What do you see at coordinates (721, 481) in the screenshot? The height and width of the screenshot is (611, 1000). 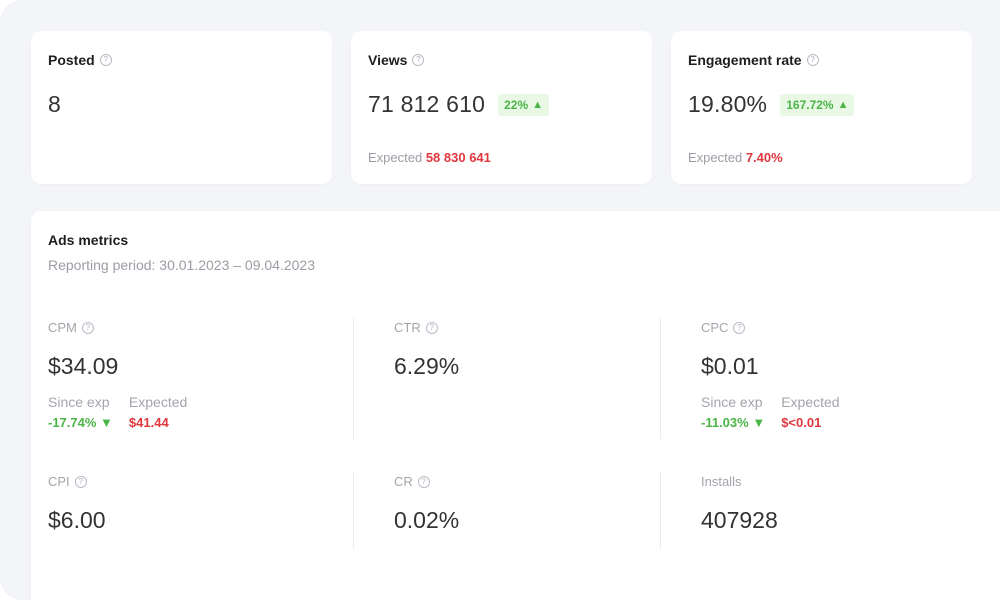 I see `installs-label: Installs` at bounding box center [721, 481].